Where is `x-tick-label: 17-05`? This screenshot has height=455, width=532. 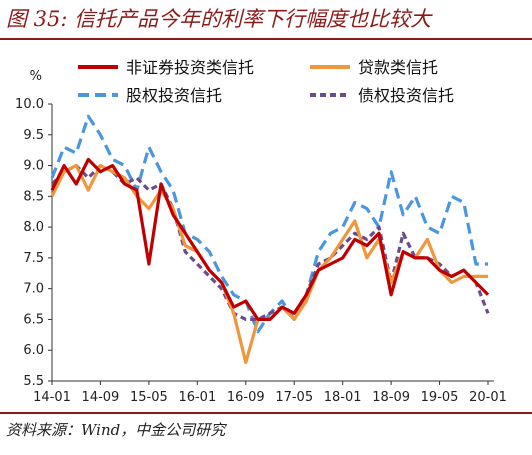 x-tick-label: 17-05 is located at coordinates (294, 397).